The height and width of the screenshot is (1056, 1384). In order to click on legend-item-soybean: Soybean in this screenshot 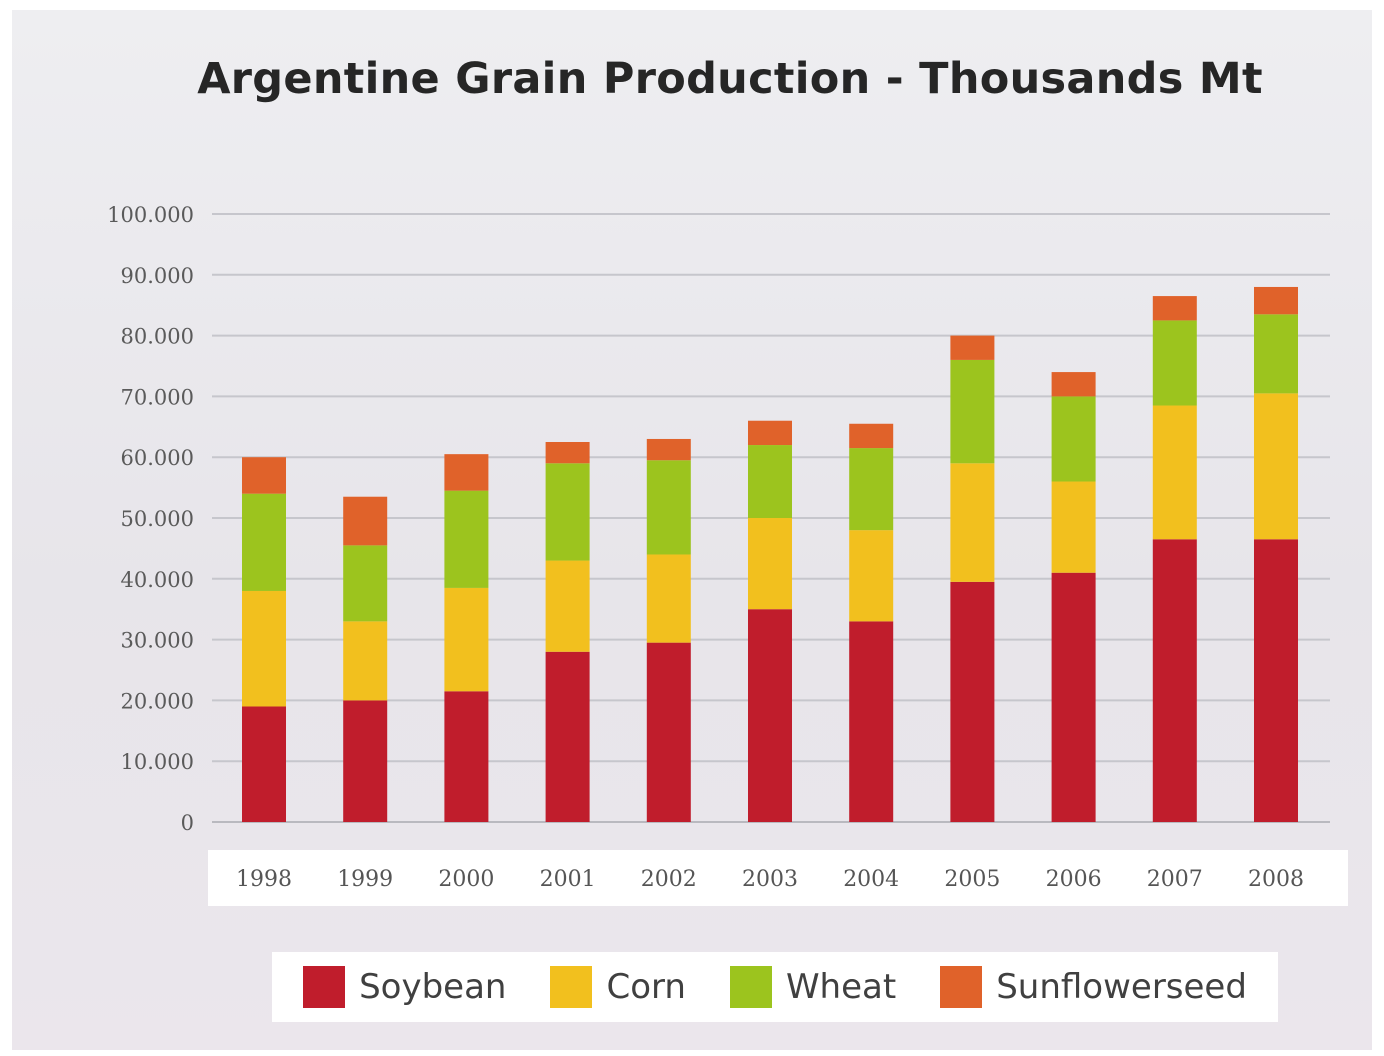, I will do `click(404, 987)`.